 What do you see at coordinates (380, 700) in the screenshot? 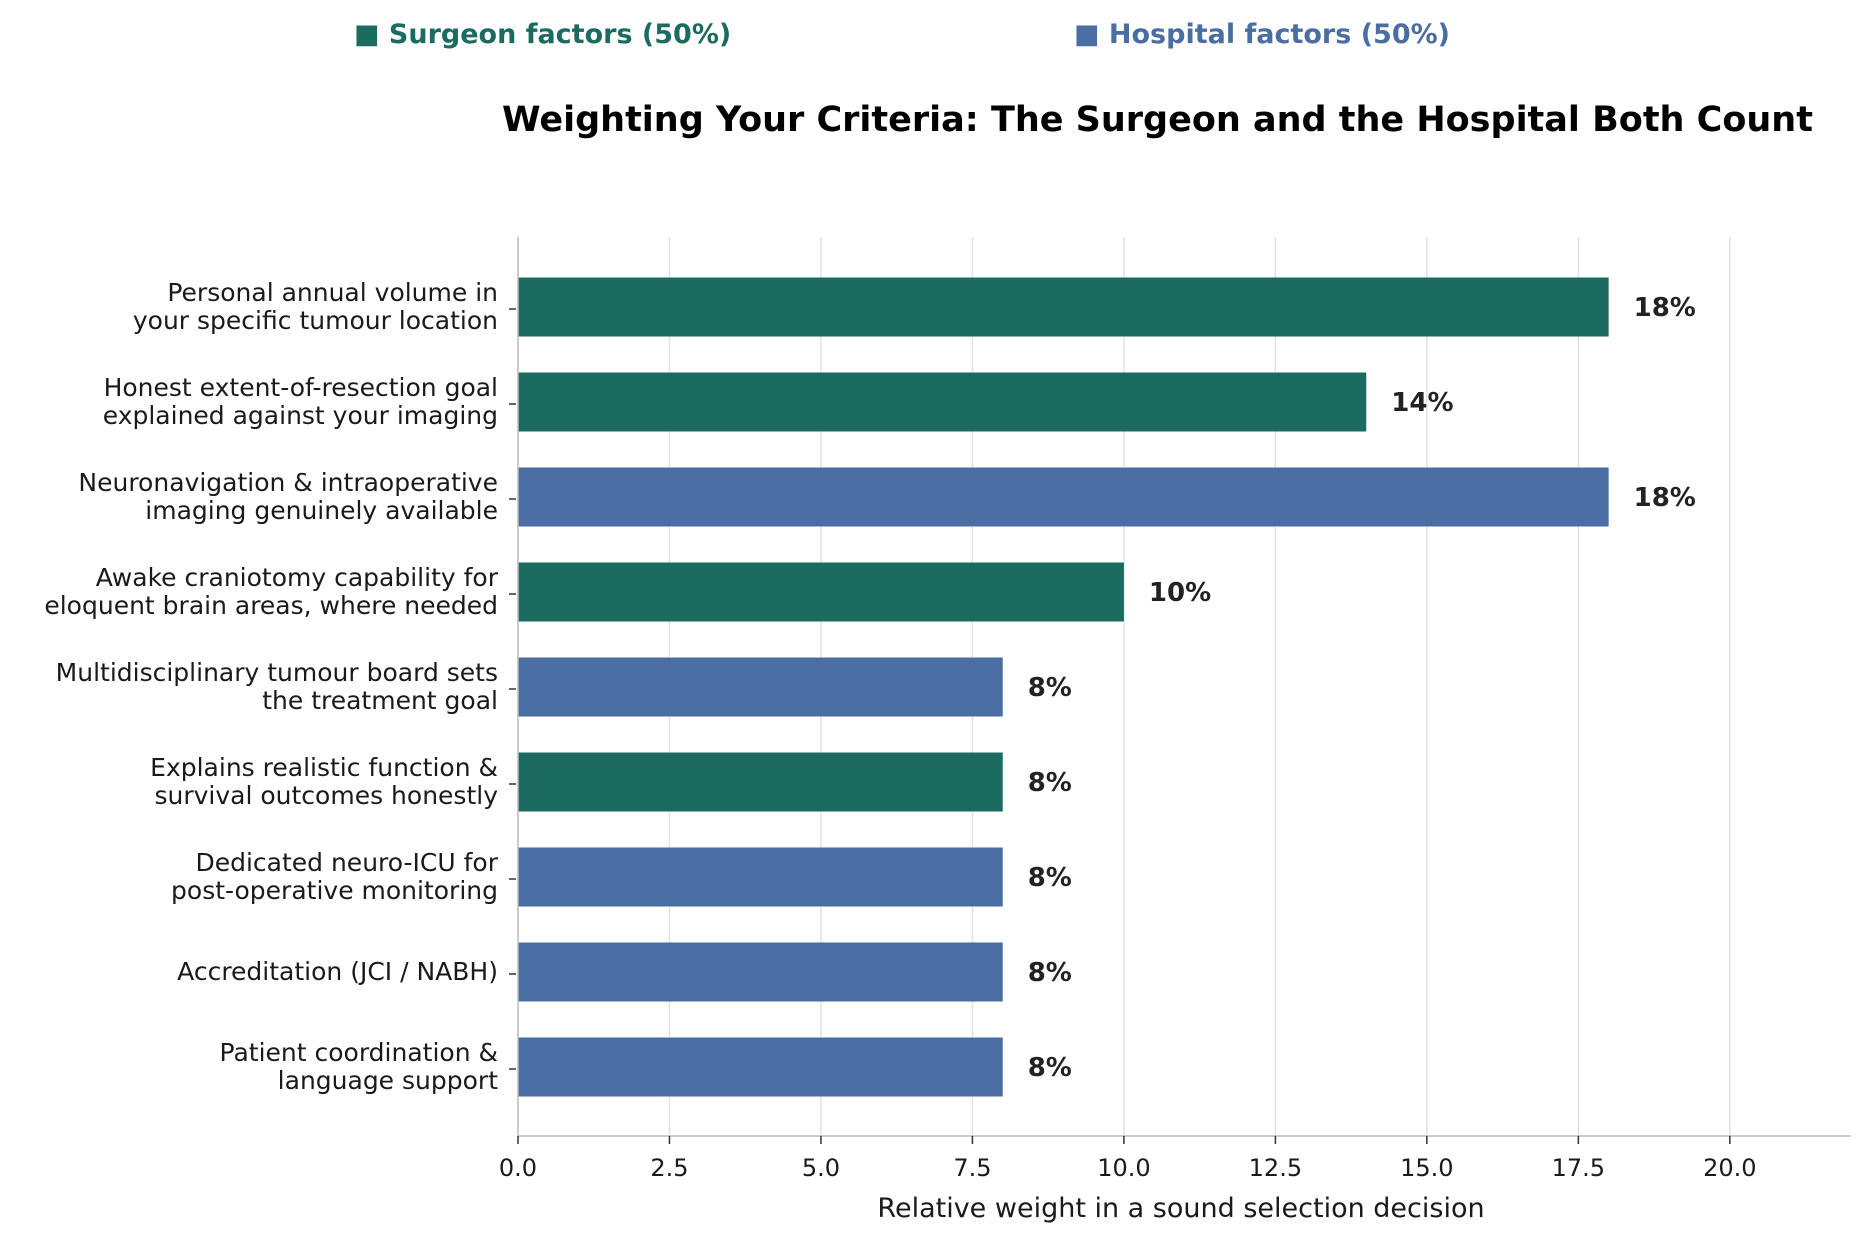
I see `category-label-line: the treatment goal` at bounding box center [380, 700].